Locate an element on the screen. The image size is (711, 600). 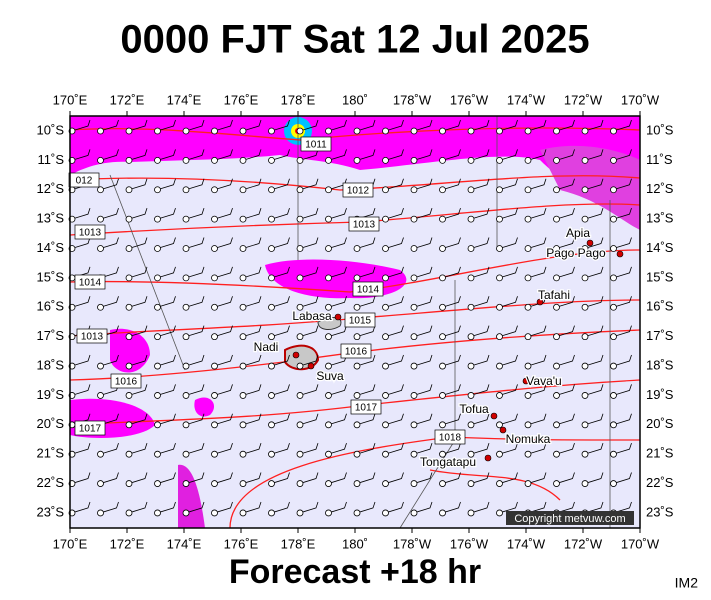
place-label: Apia is located at coordinates (578, 233).